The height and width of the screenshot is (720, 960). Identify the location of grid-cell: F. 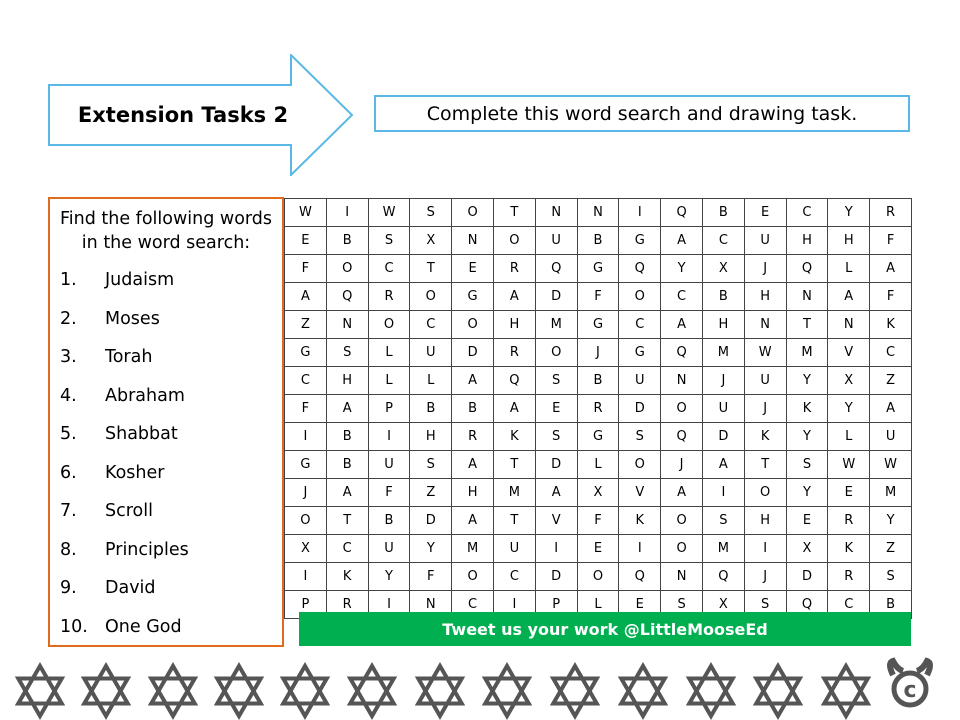
(389, 492).